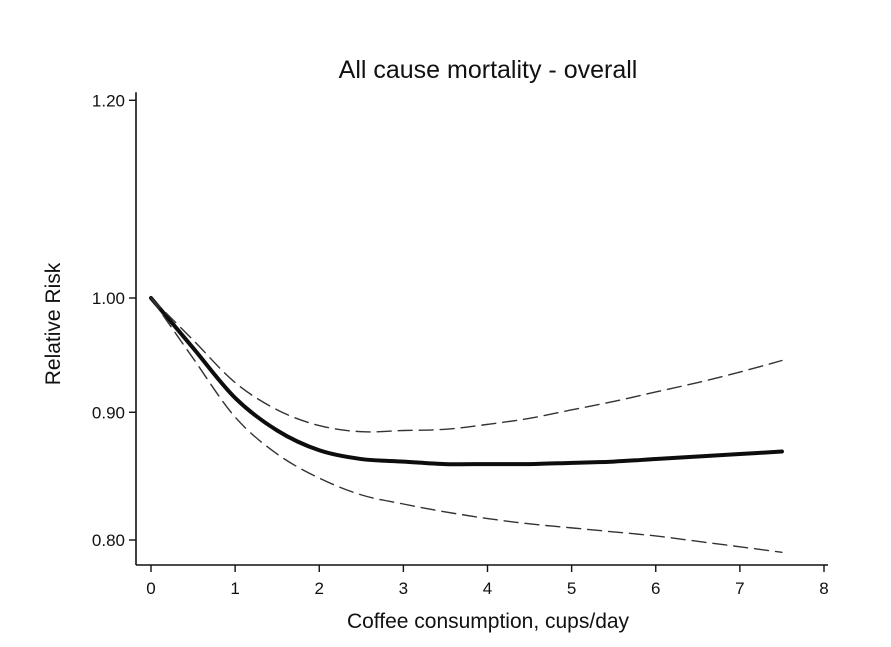 This screenshot has width=891, height=647. What do you see at coordinates (108, 298) in the screenshot?
I see `y-tick-label: 1.00` at bounding box center [108, 298].